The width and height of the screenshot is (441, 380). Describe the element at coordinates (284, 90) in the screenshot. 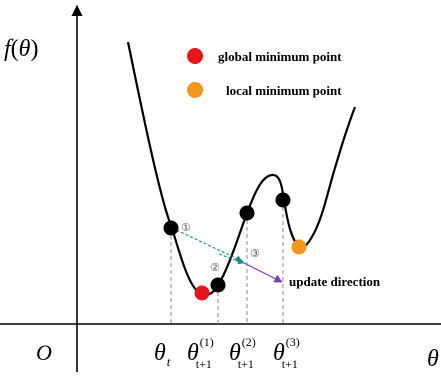

I see `legend-local-minimum-label: local minimum point` at that location.